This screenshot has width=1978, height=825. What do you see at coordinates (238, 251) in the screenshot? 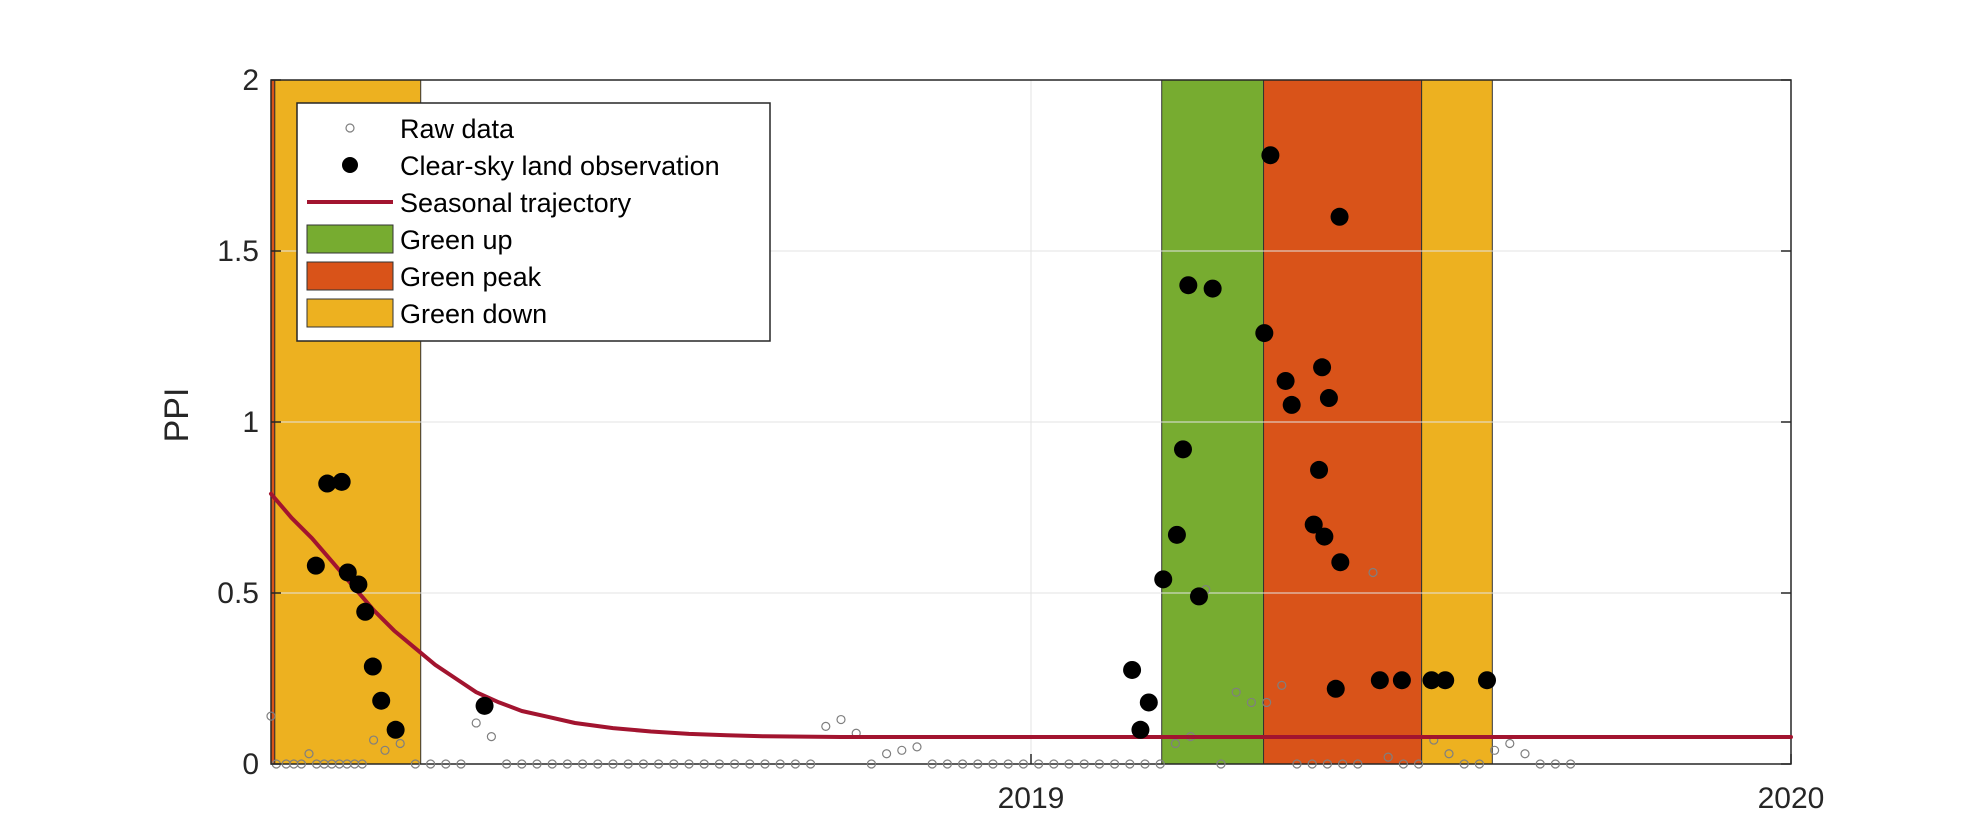
I see `y-tick-label: 1.5` at bounding box center [238, 251].